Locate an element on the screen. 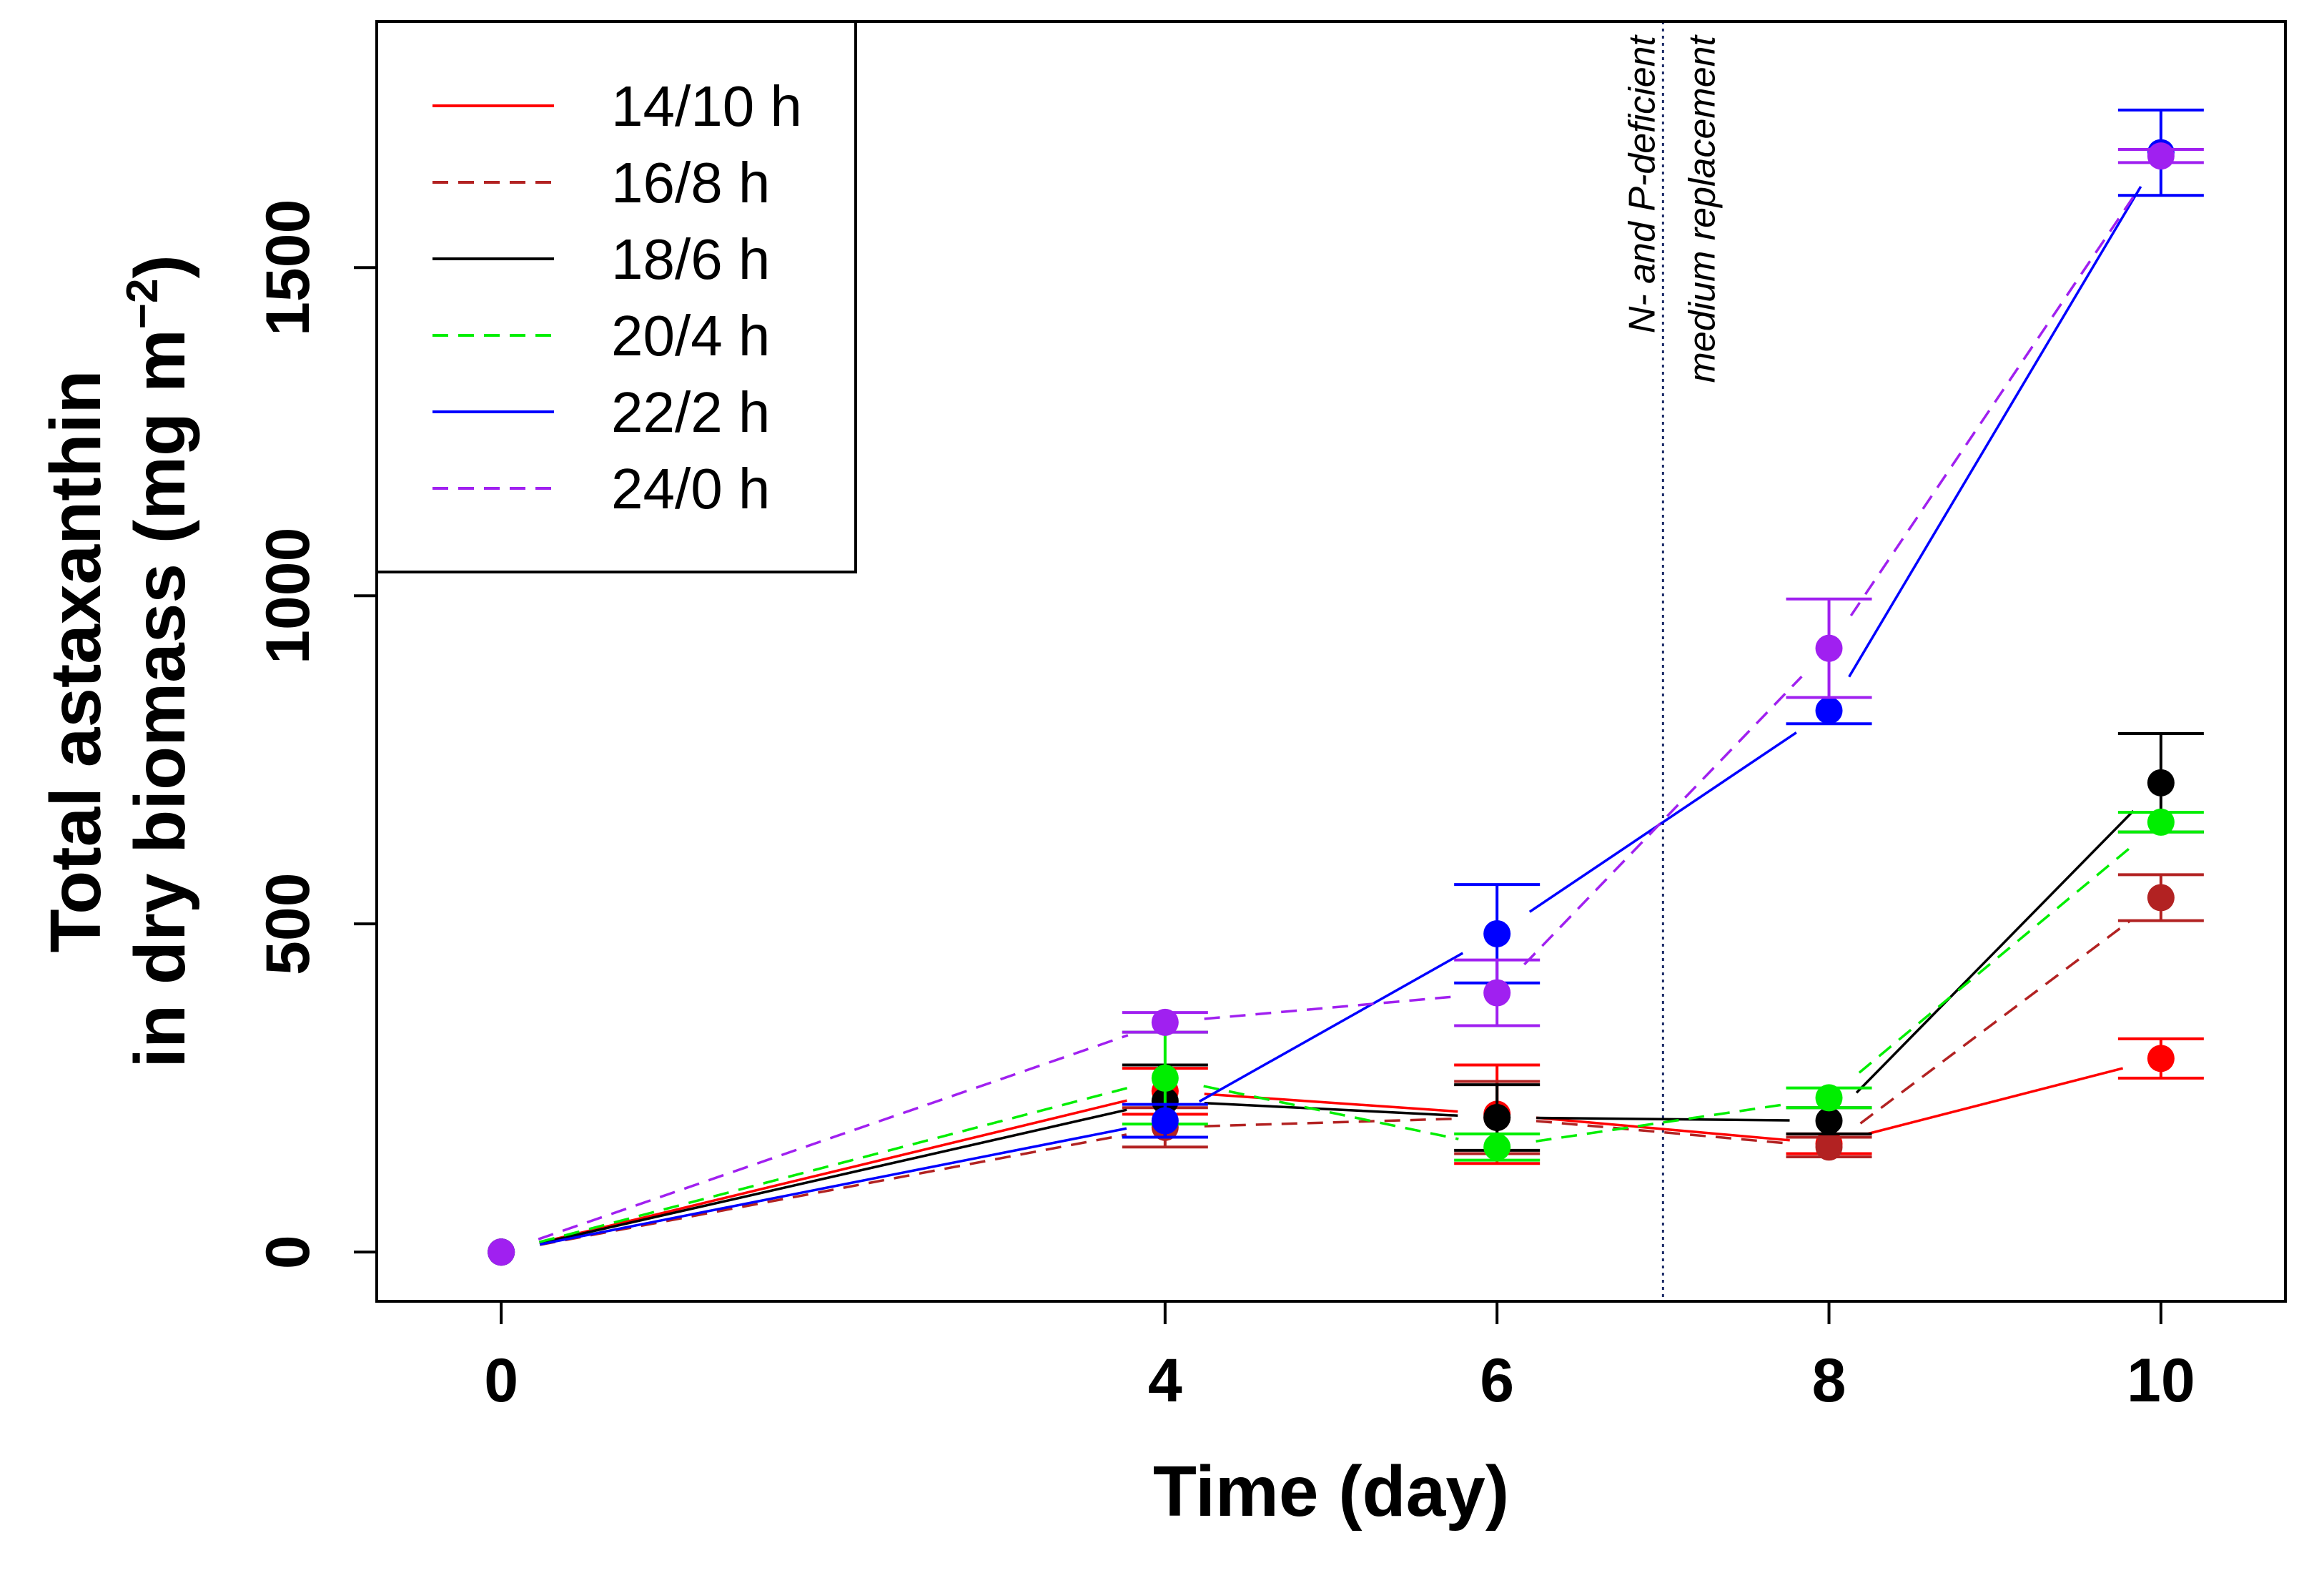 The width and height of the screenshot is (2324, 1583). legend: 14/10 h 16/8 h 18/6 h 20/4 h 22/2 h 24/0 h is located at coordinates (616, 296).